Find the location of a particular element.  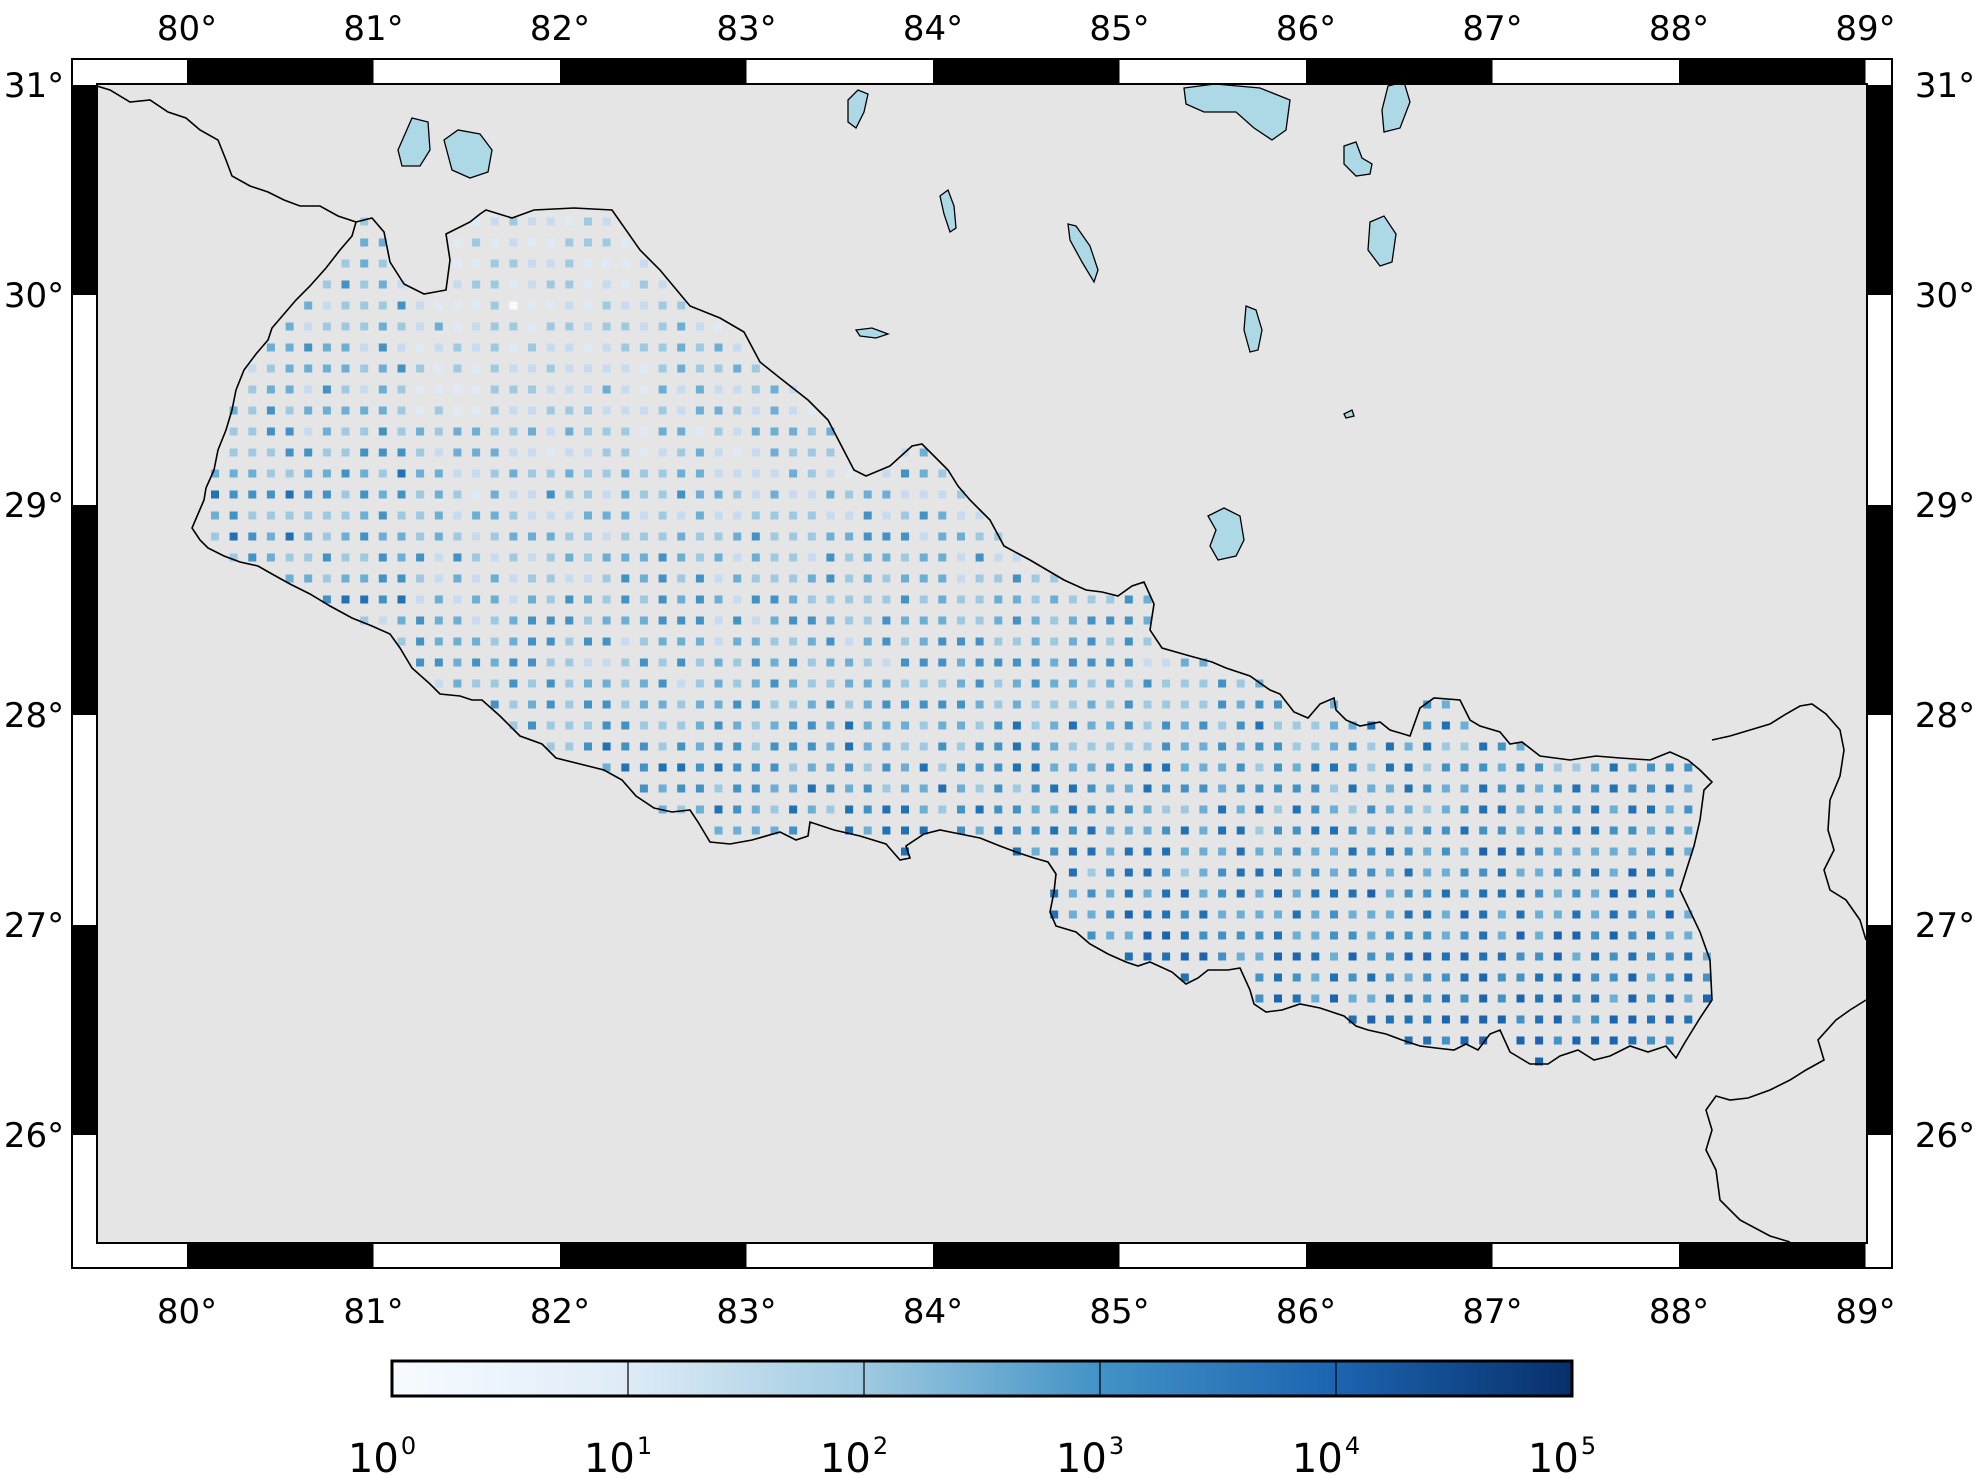

lon-label-top: 82° is located at coordinates (560, 29).